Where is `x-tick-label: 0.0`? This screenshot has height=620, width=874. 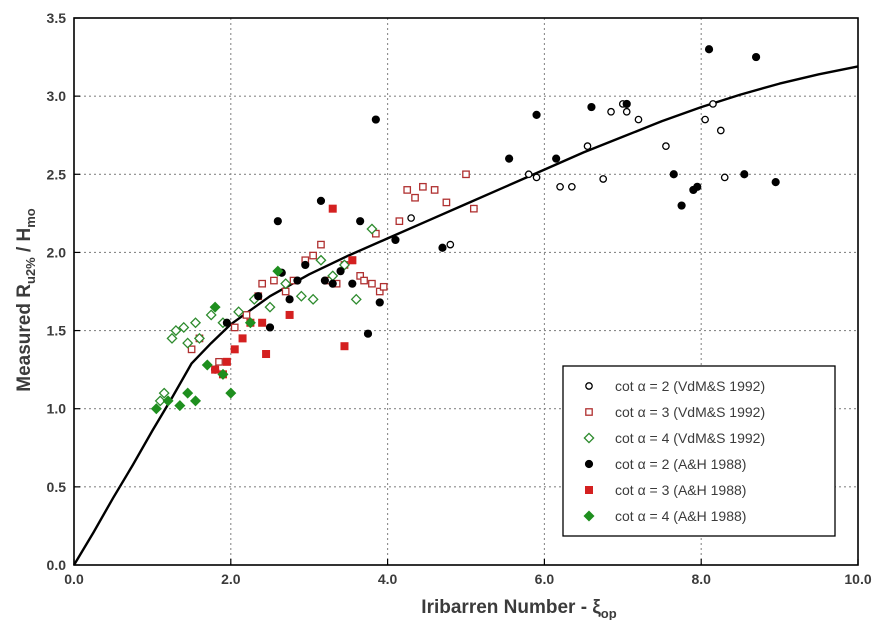
x-tick-label: 0.0 is located at coordinates (74, 579).